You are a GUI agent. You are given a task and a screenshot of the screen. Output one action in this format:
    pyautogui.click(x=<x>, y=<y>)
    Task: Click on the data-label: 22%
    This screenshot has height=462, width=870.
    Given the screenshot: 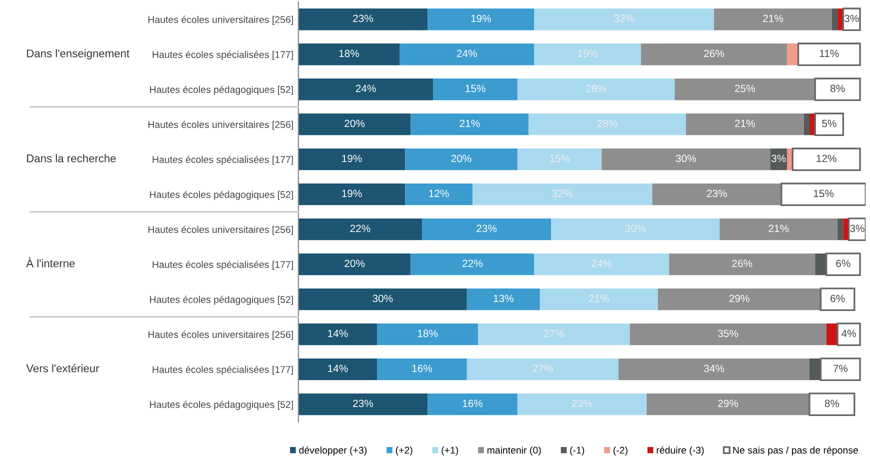 What is the action you would take?
    pyautogui.click(x=360, y=228)
    